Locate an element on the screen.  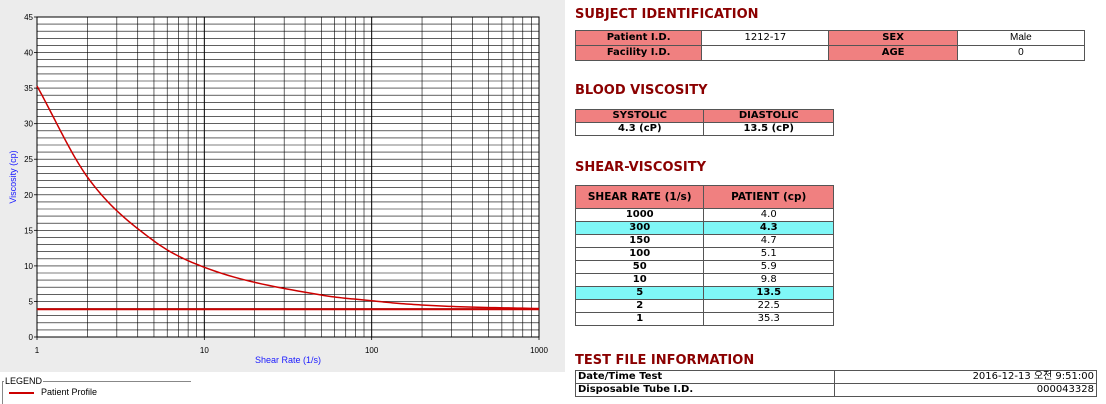
systolic-label: SYSTOLIC is located at coordinates (639, 116).